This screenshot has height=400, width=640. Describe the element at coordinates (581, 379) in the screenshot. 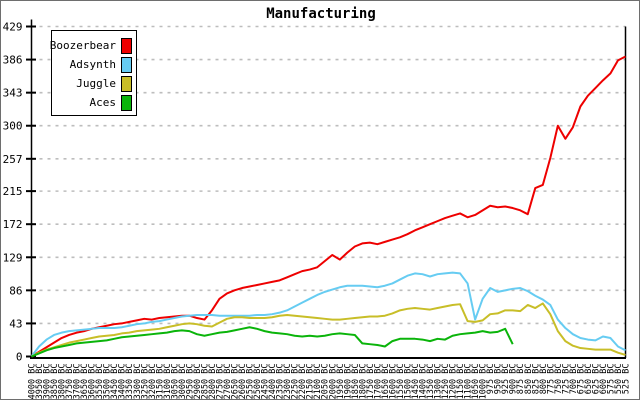

I see `x-axis-tick-label: 675 BC` at that location.